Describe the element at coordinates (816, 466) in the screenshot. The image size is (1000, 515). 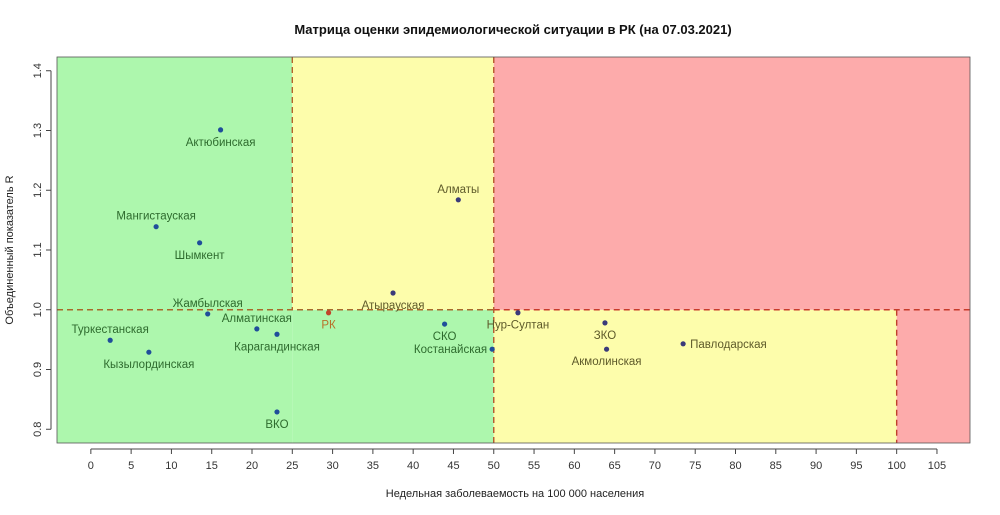
I see `x-tick-label: 90` at that location.